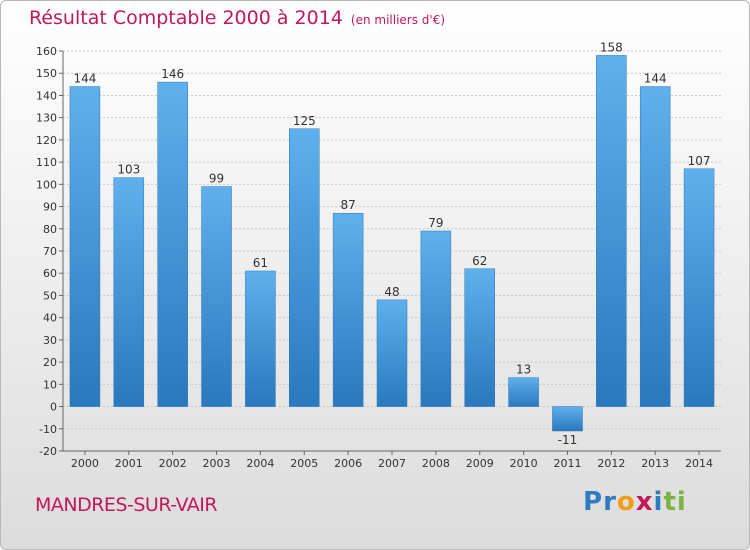  Describe the element at coordinates (304, 463) in the screenshot. I see `x-tick-label: 2005` at that location.